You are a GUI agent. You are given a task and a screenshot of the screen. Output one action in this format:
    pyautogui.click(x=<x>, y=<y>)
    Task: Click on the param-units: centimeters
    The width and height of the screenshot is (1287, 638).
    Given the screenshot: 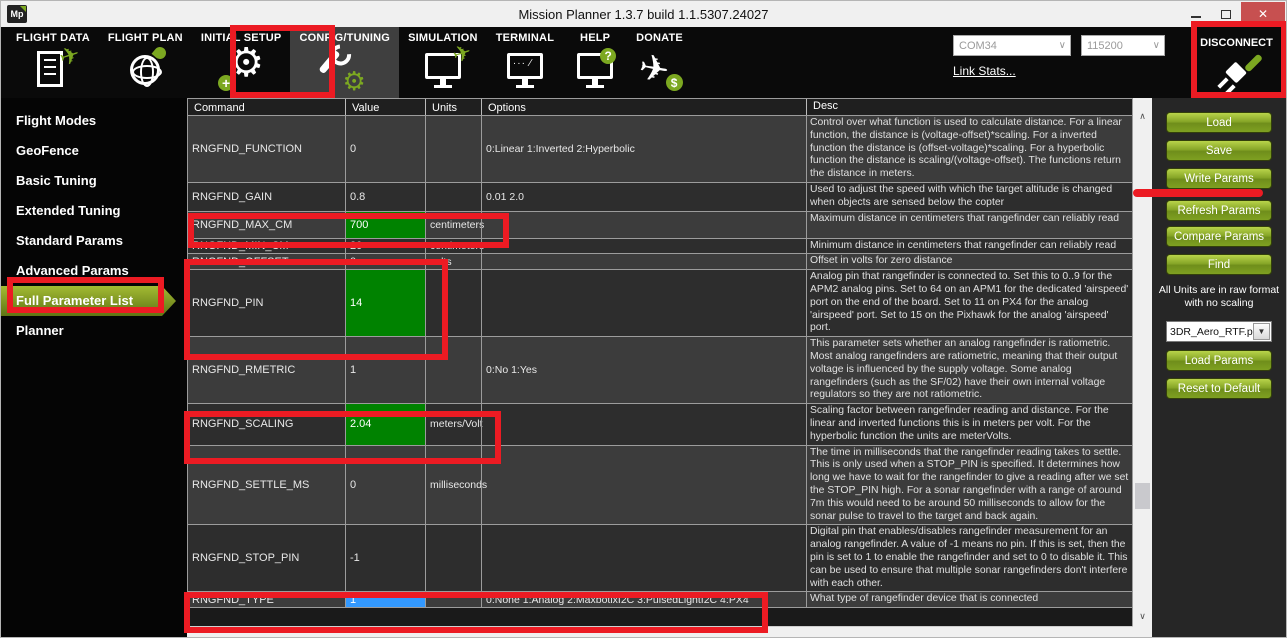 What is the action you would take?
    pyautogui.click(x=454, y=246)
    